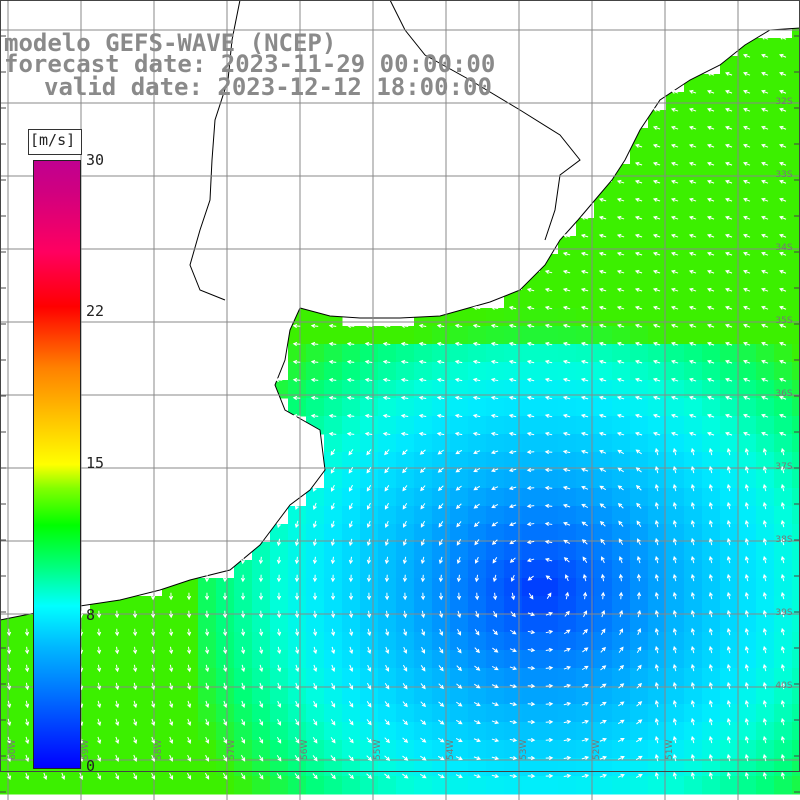 The height and width of the screenshot is (800, 800). What do you see at coordinates (232, 750) in the screenshot?
I see `lon-label: 57W` at bounding box center [232, 750].